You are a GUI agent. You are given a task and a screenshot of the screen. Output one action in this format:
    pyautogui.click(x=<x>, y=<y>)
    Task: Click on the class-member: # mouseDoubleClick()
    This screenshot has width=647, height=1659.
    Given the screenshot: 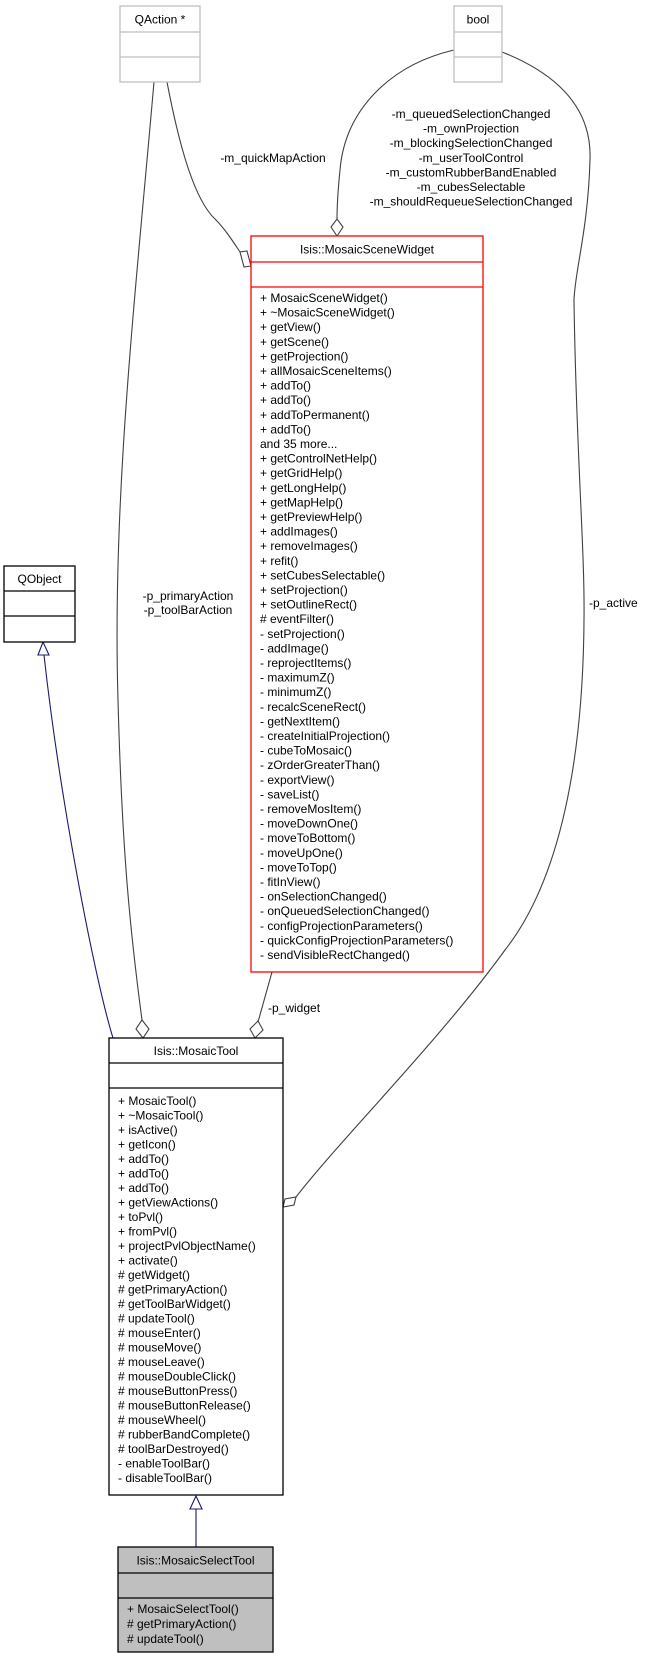 What is the action you would take?
    pyautogui.click(x=177, y=1377)
    